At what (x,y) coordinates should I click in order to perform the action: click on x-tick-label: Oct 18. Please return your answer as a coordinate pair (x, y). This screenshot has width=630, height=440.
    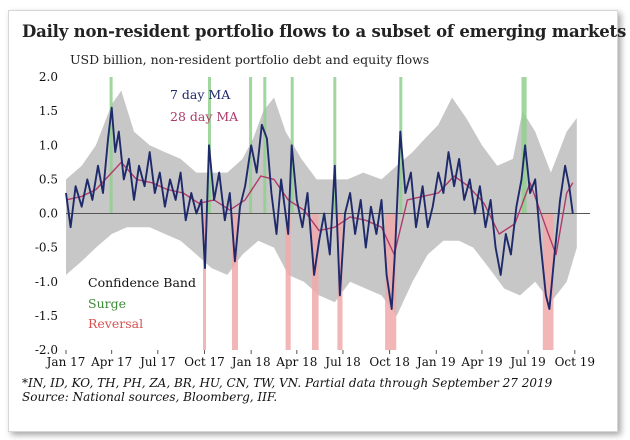
    Looking at the image, I should click on (389, 362).